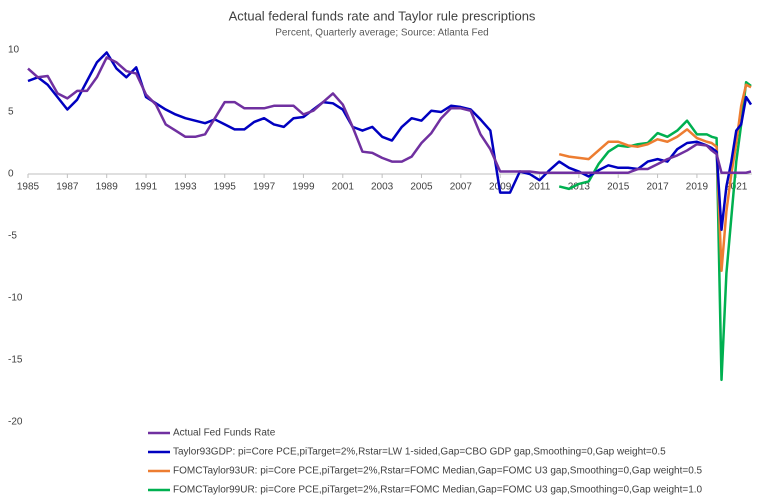 The width and height of the screenshot is (765, 500). I want to click on y-tick-label: 5, so click(11, 112).